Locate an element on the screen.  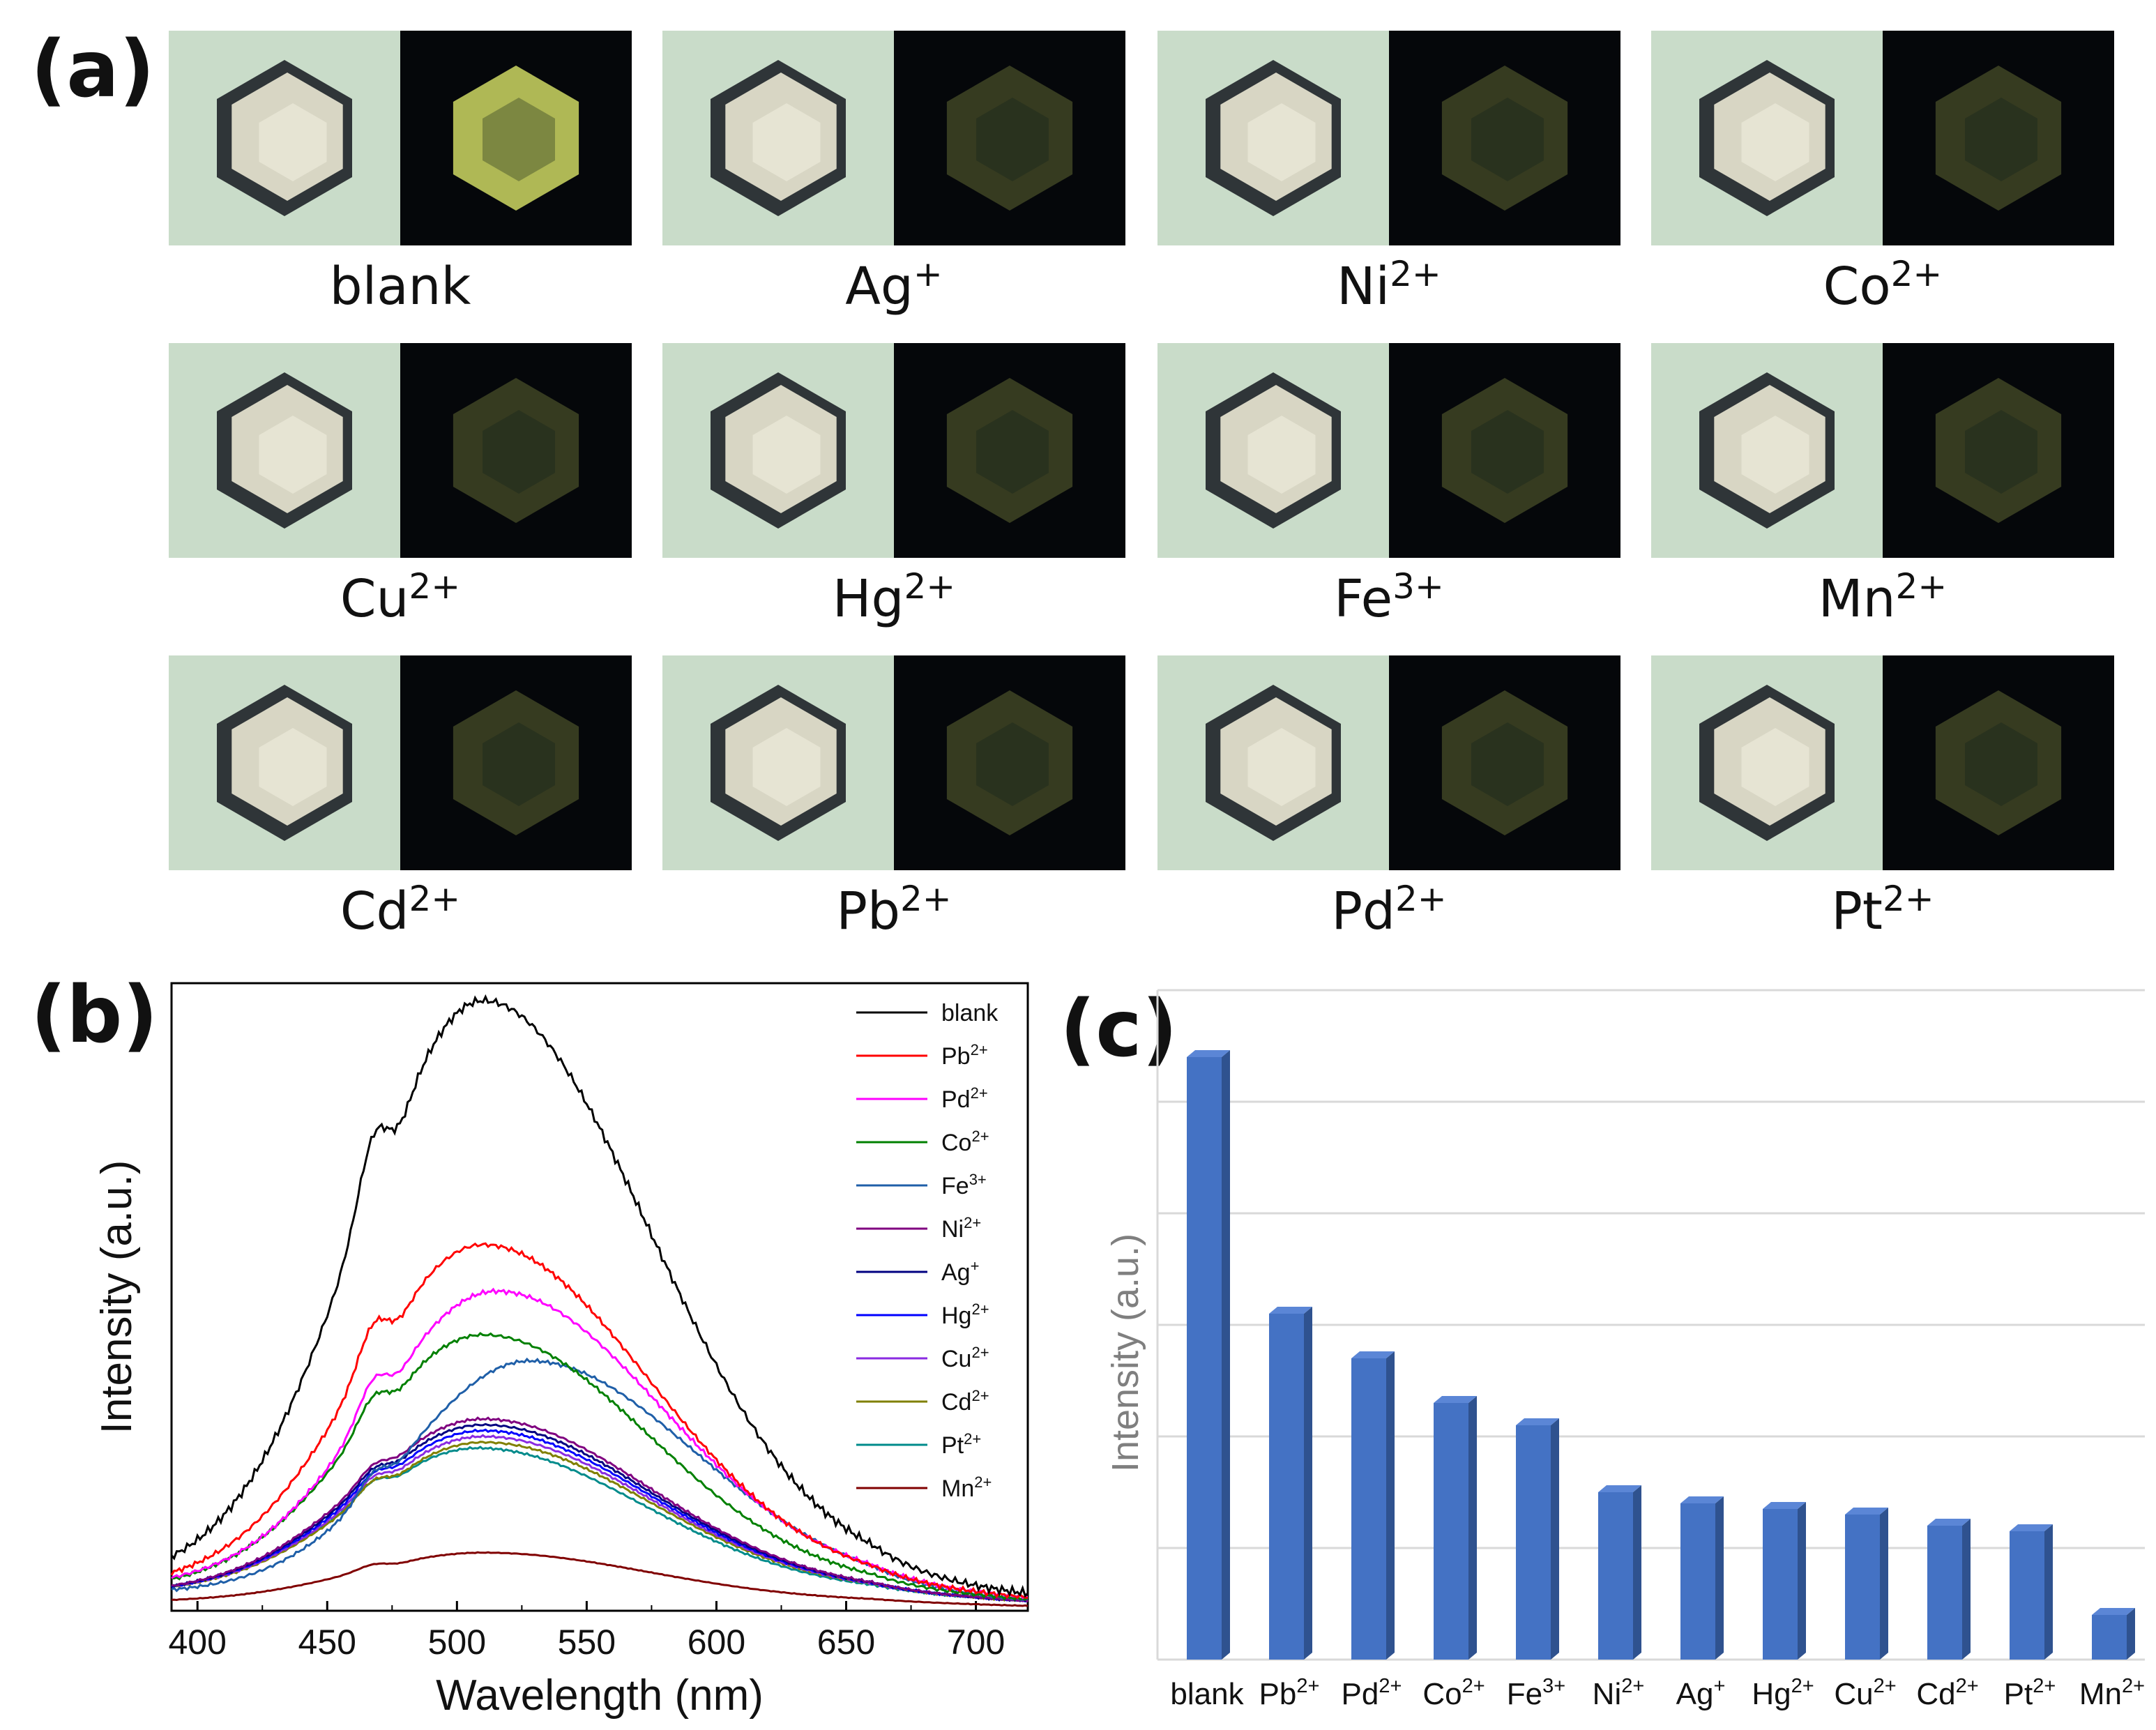
category-label: blank is located at coordinates (1207, 1694).